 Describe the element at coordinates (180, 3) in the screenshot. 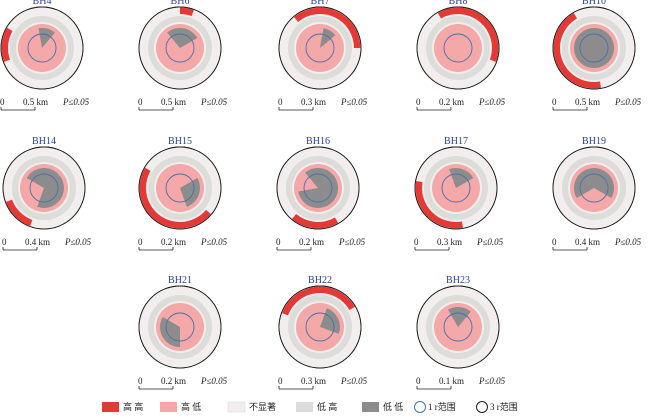

I see `panel-title: BH6` at that location.